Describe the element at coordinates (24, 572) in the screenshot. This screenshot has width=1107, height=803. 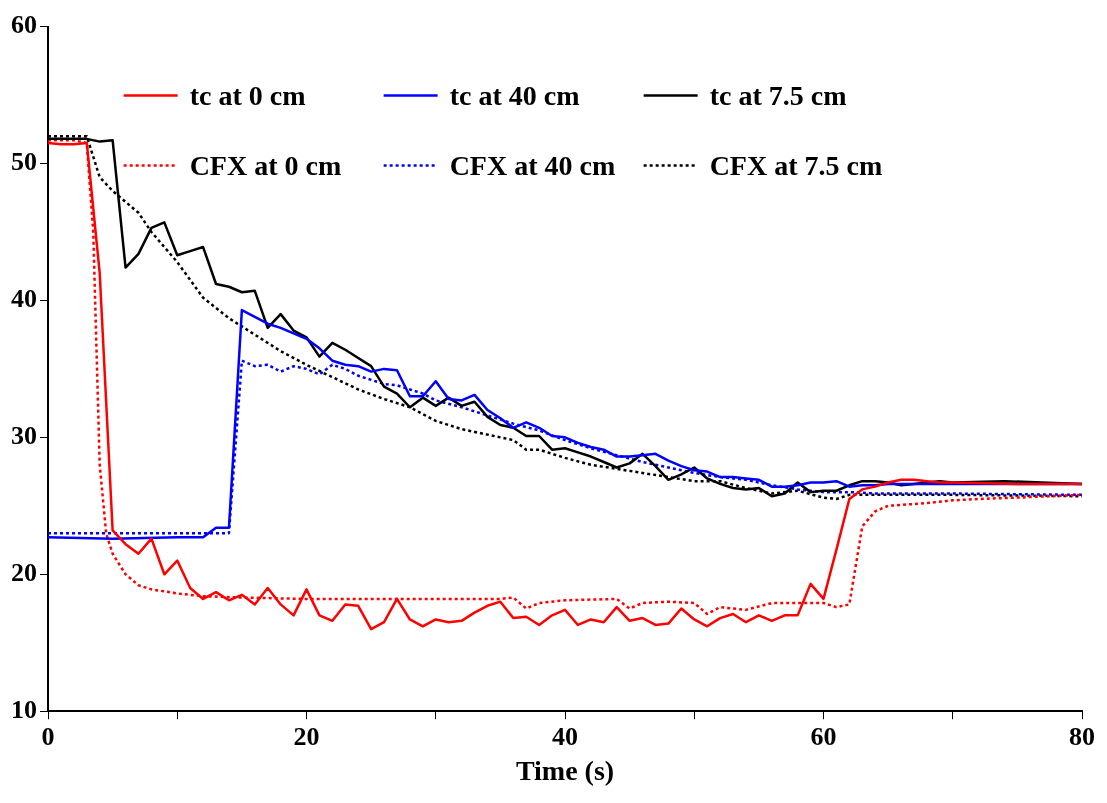
I see `y-tick-label: 20` at that location.